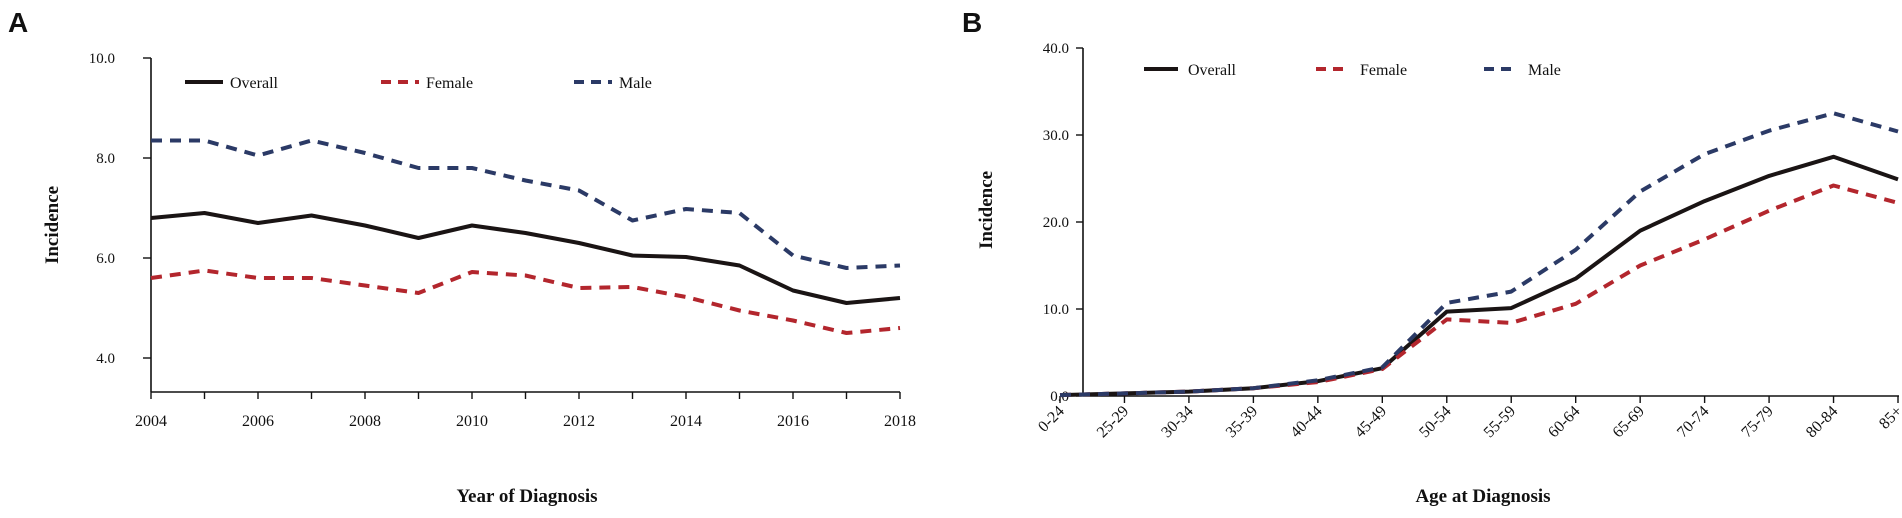 The image size is (1902, 518). I want to click on a-legend-label-overall: Overall, so click(254, 83).